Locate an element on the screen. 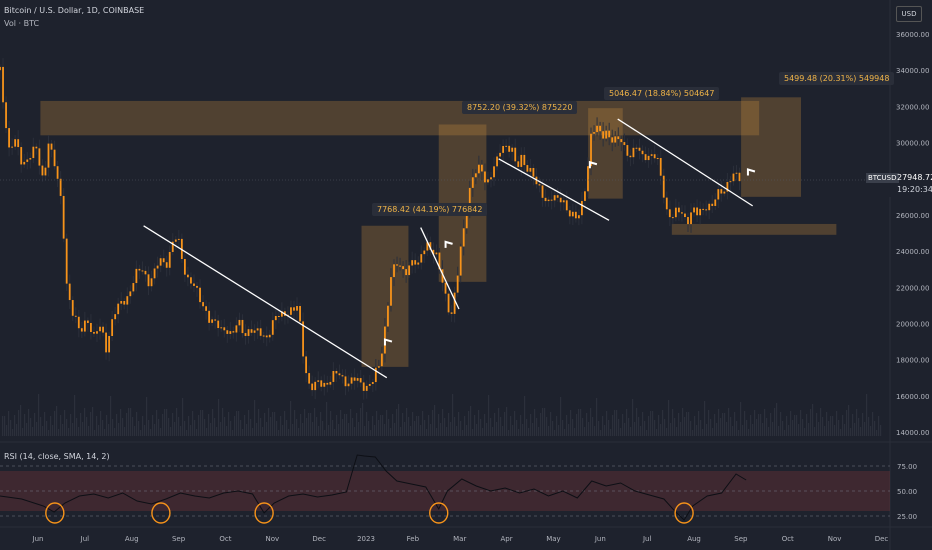  x-tick-label-7: 2023 is located at coordinates (366, 539).